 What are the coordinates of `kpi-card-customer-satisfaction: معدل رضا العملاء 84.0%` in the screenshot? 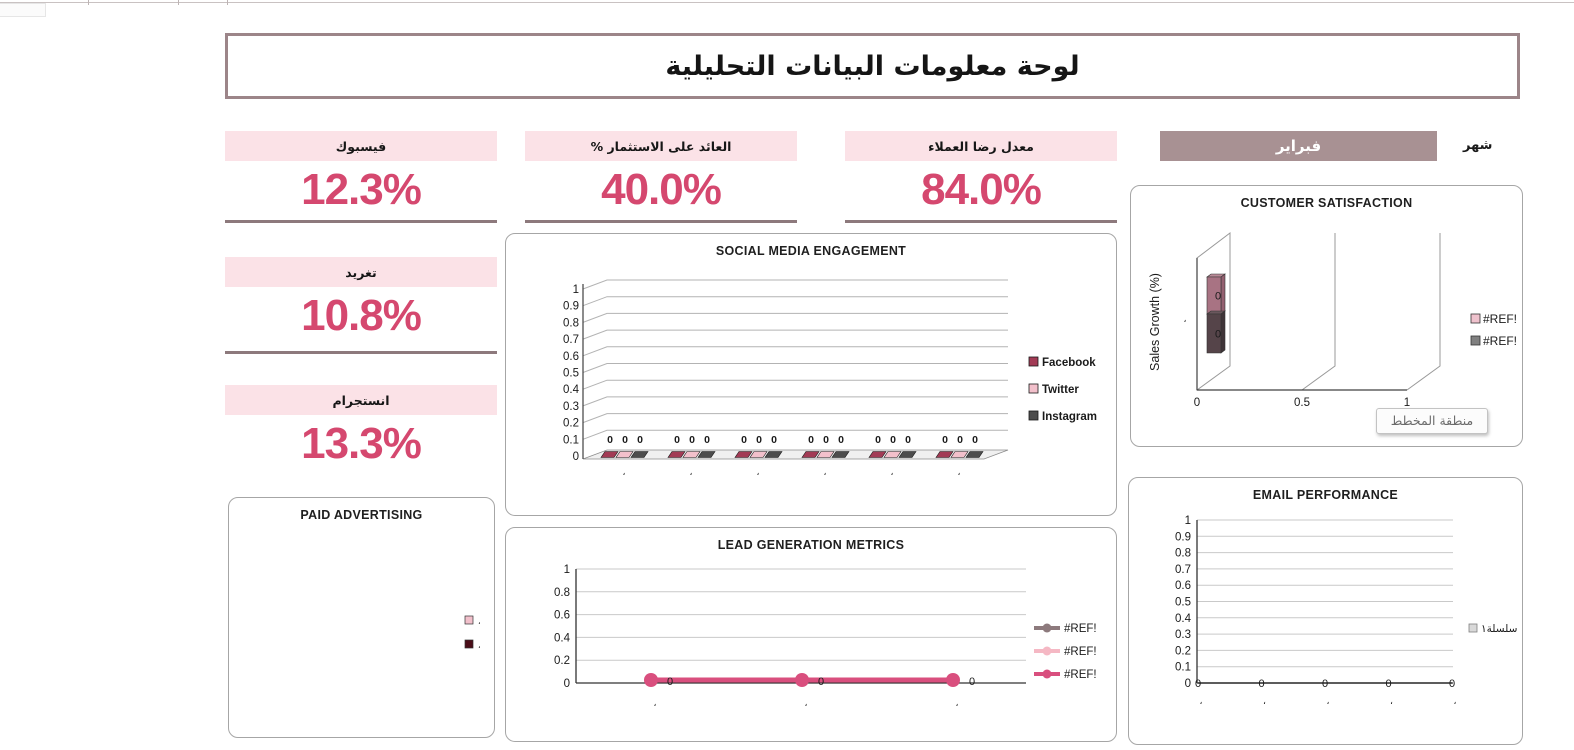 It's located at (981, 177).